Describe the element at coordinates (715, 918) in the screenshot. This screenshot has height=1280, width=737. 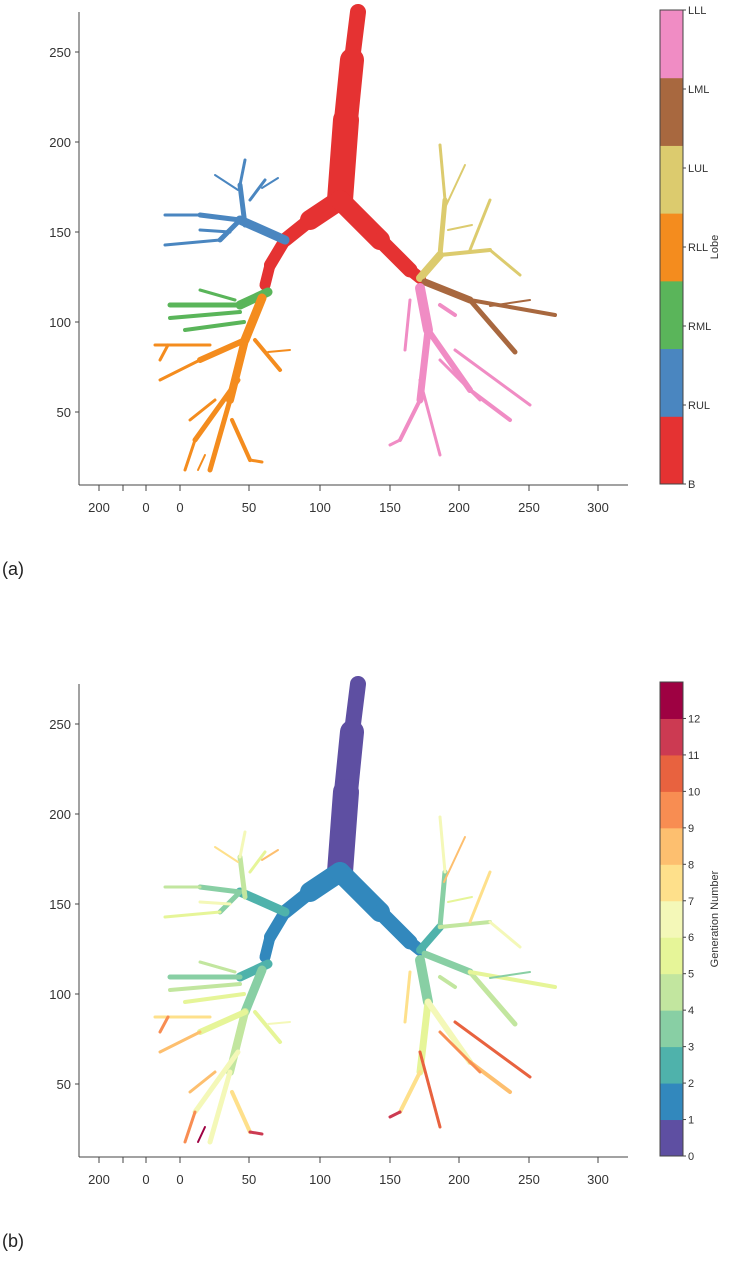
I see `colorbar-title: Generation Number` at that location.